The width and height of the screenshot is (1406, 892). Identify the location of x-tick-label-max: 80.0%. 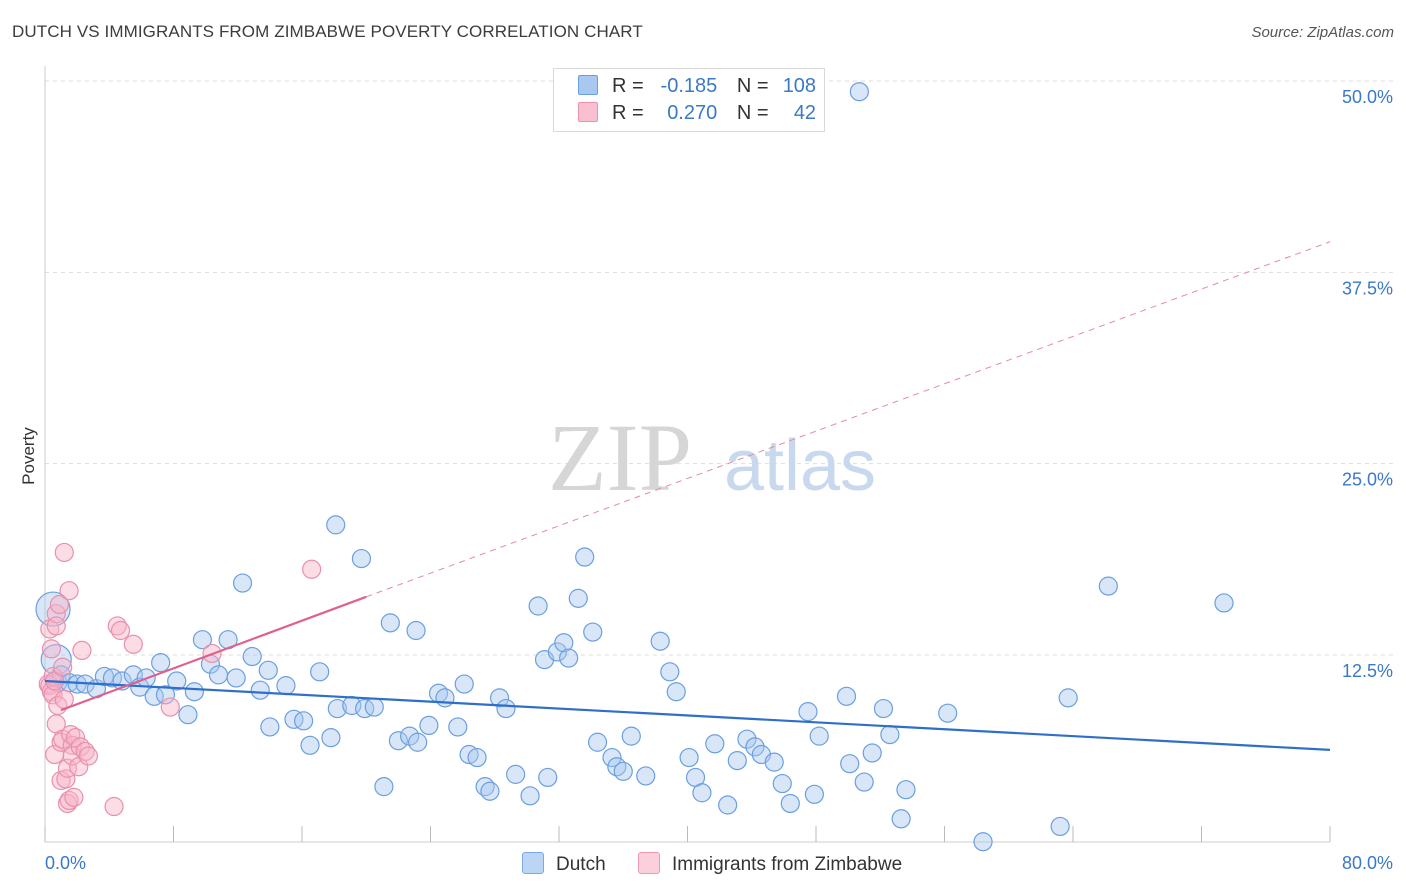
(1367, 863).